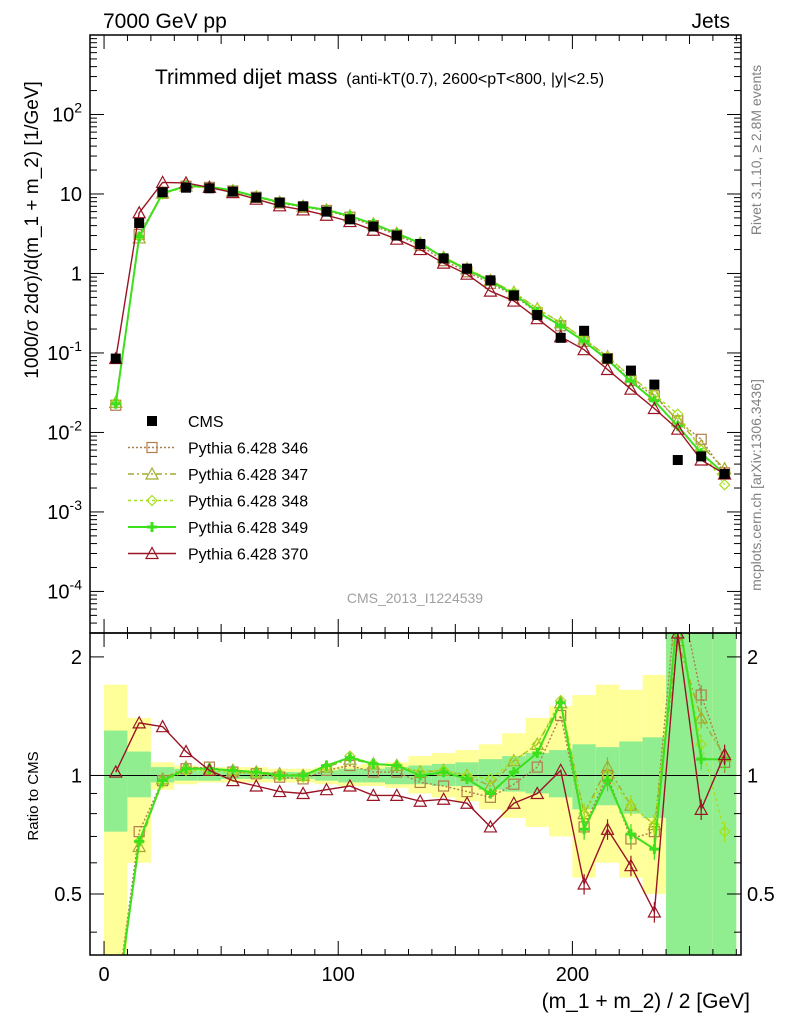  Describe the element at coordinates (756, 150) in the screenshot. I see `rivet-version-label: Rivet 3.1.10, ≥ 2.8M events` at that location.